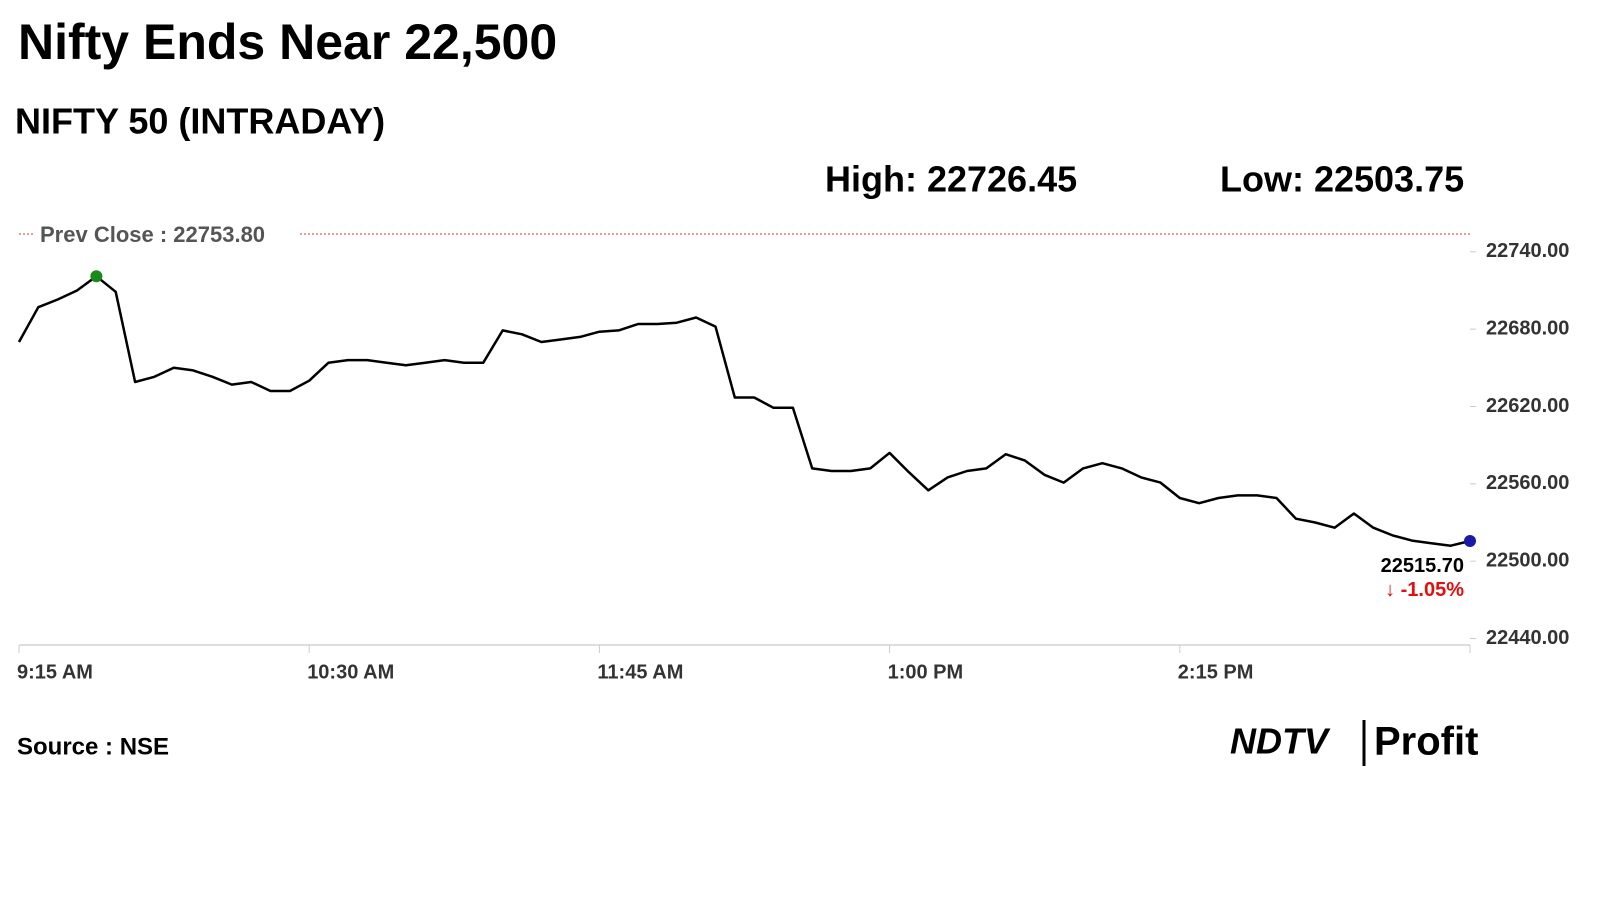 The image size is (1600, 900). I want to click on x-tick-label: 2:15 PM, so click(1216, 672).